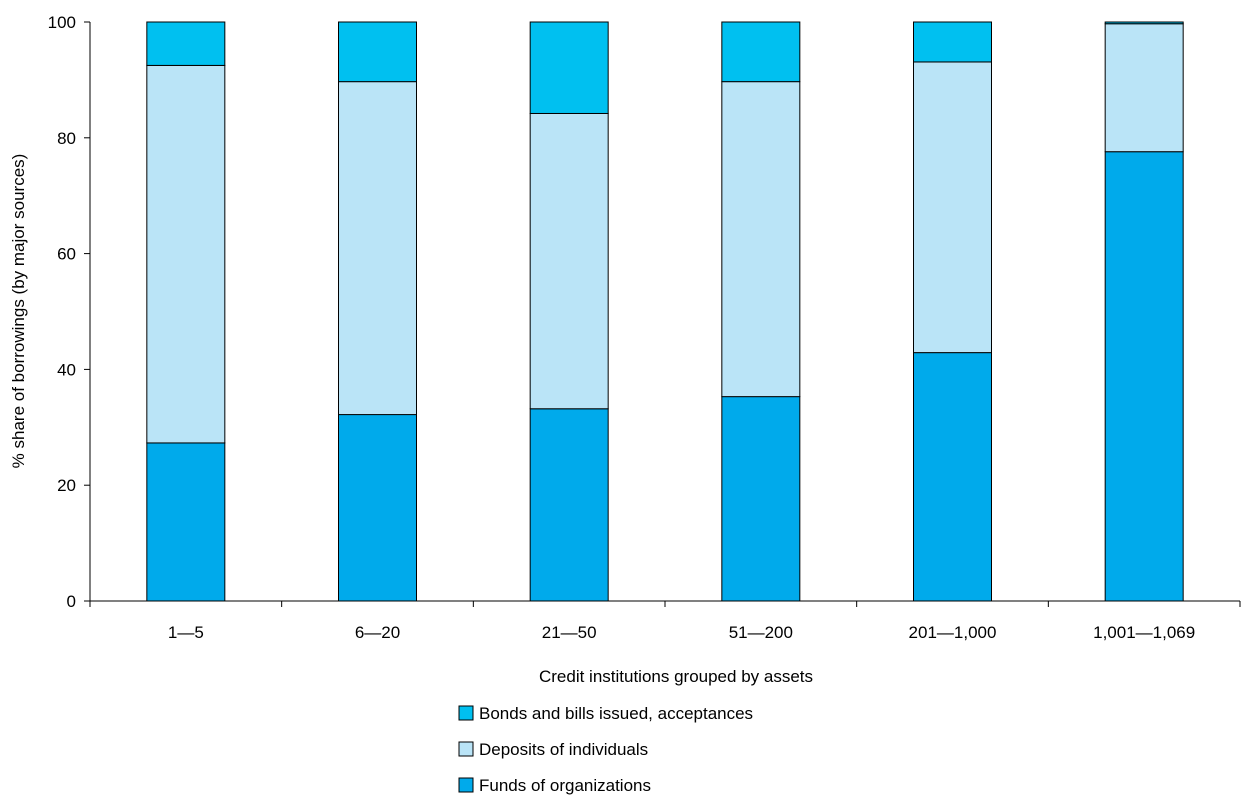  What do you see at coordinates (66, 369) in the screenshot?
I see `y-tick-label: 40` at bounding box center [66, 369].